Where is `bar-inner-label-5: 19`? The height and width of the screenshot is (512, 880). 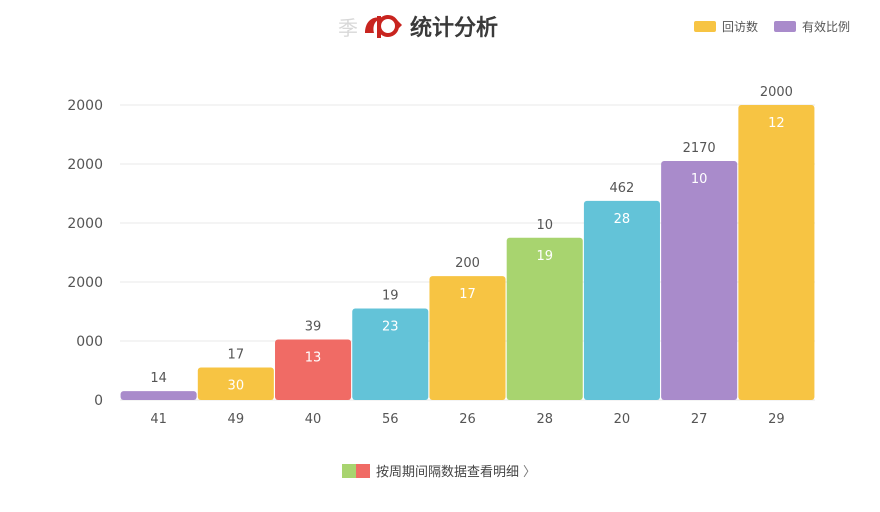 bar-inner-label-5: 19 is located at coordinates (544, 256).